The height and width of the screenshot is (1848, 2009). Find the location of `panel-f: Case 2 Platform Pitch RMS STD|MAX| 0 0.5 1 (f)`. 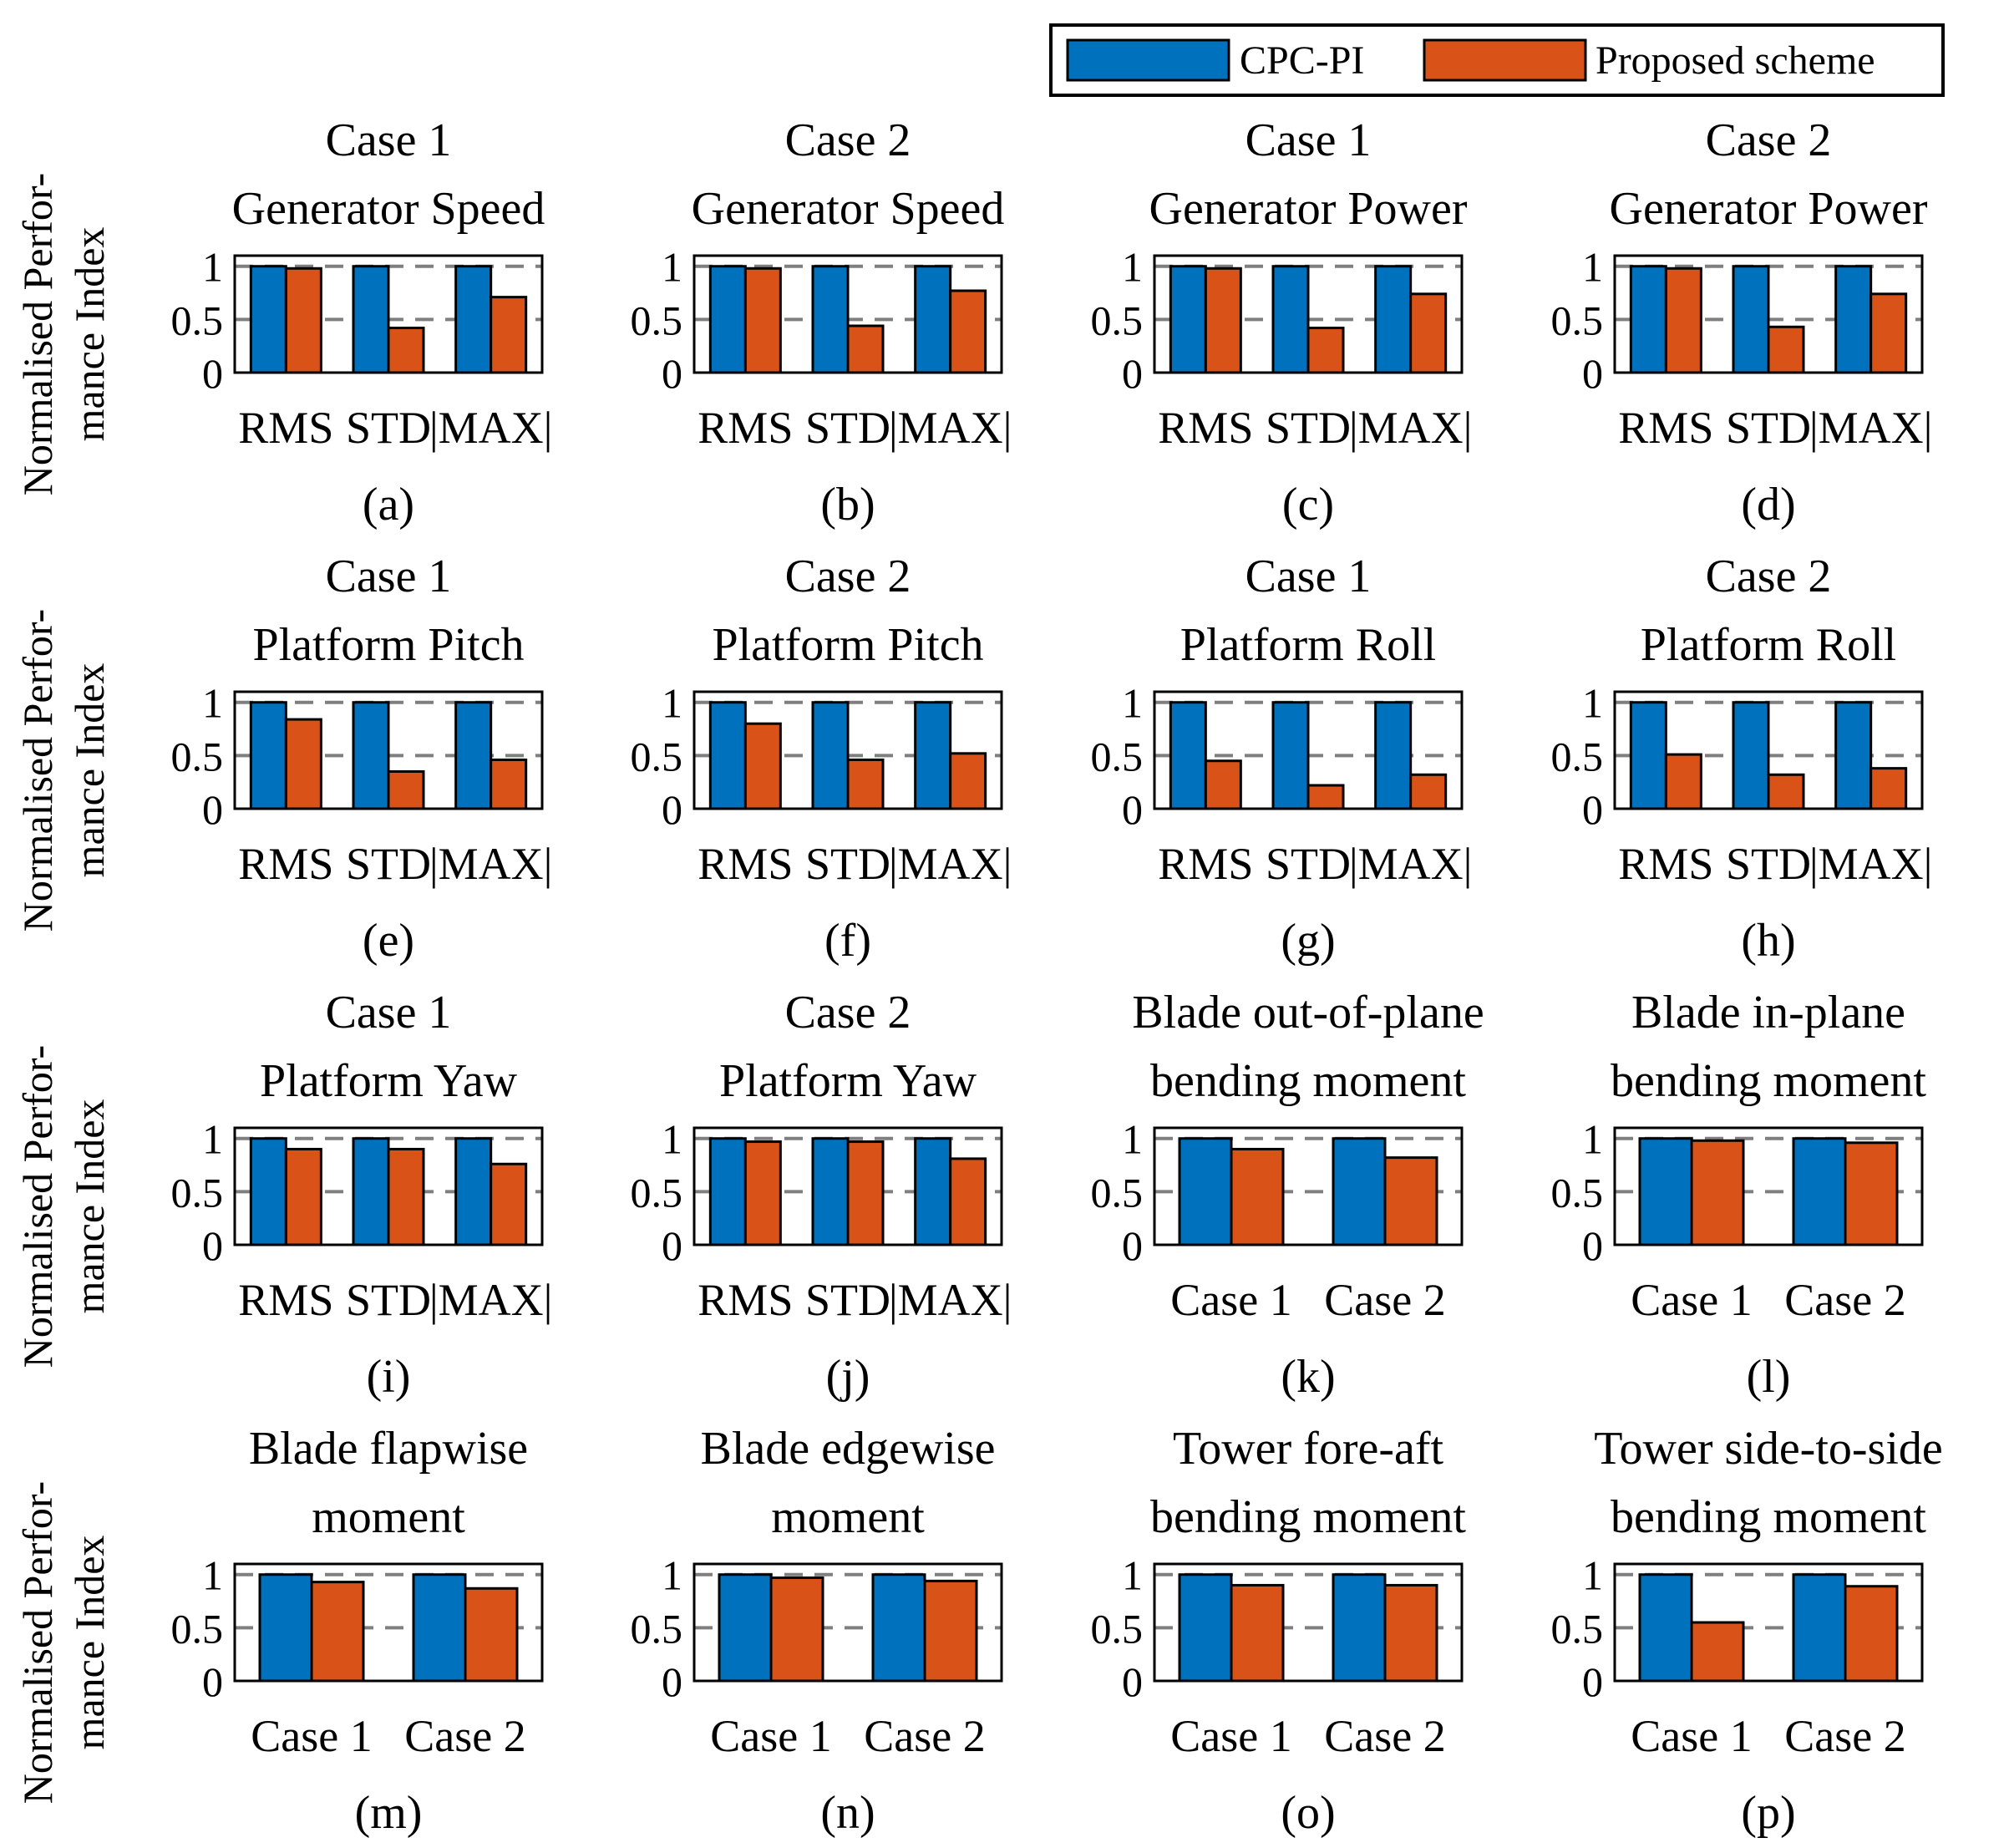

panel-f: Case 2 Platform Pitch RMS STD|MAX| 0 0.5 1 (f) is located at coordinates (822, 759).